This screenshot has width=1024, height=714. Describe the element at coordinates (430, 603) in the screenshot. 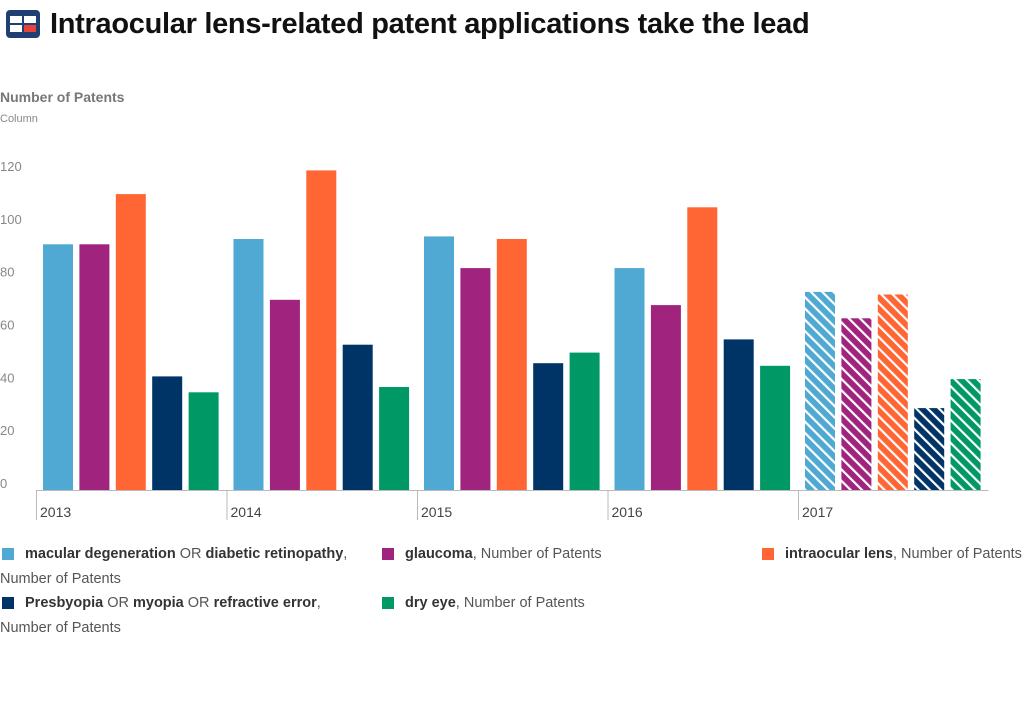

I see `legend-label: dry eye` at that location.